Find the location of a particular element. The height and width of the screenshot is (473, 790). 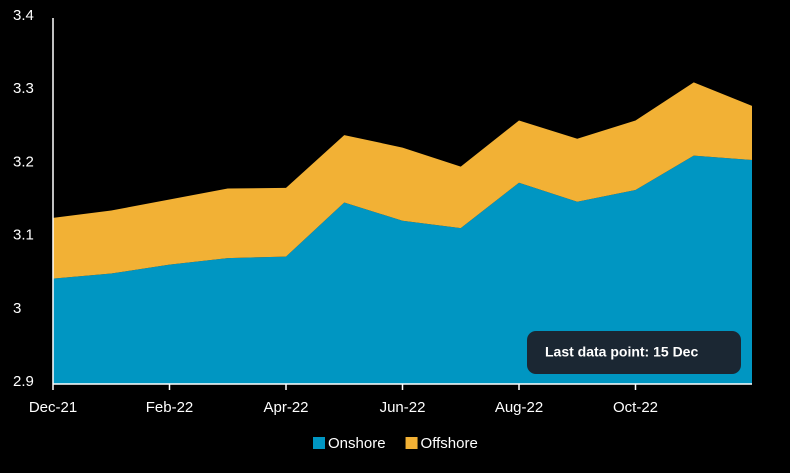

annotation: Last data point: 15 Dec is located at coordinates (621, 352).